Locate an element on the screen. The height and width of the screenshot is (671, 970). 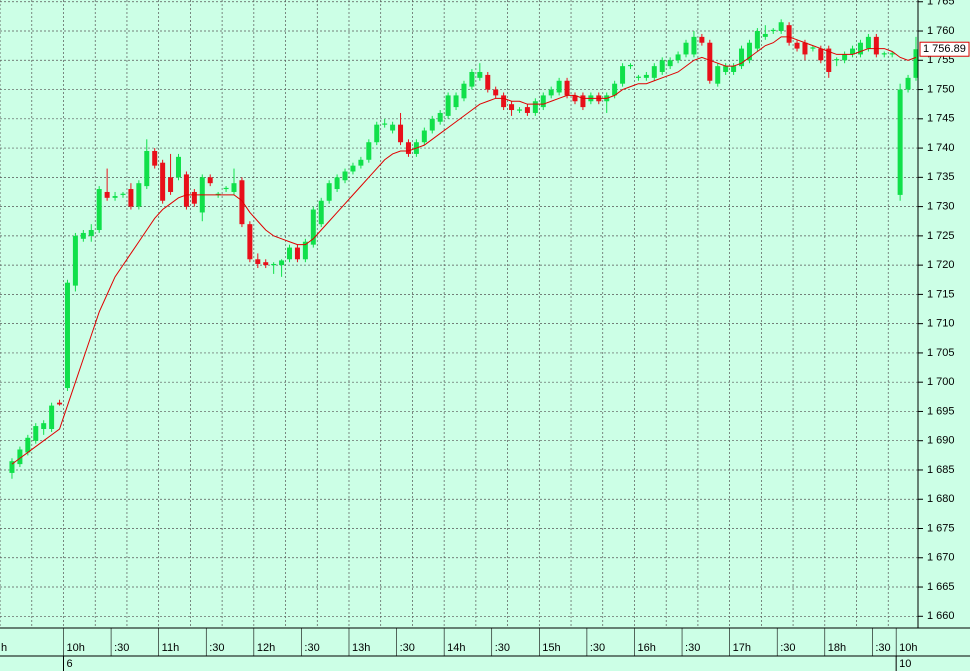
y-tick-label: 1 695 is located at coordinates (941, 411).